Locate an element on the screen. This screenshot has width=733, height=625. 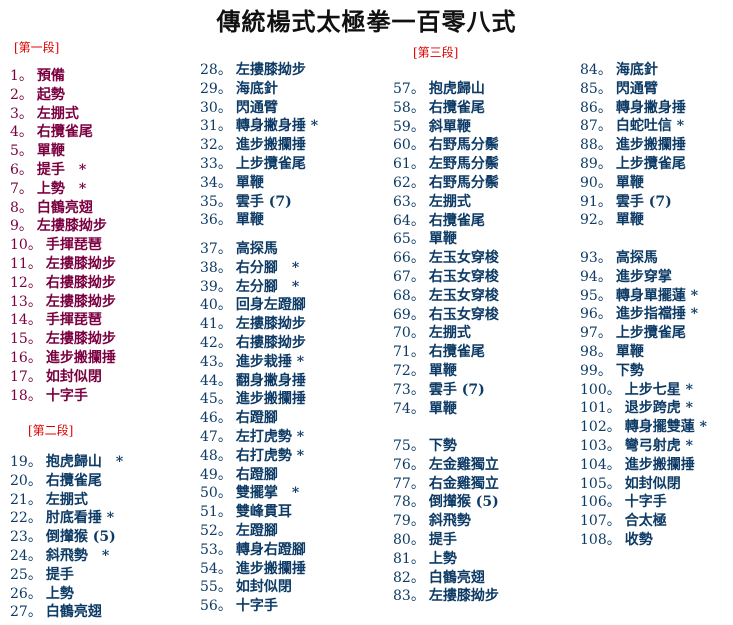
form-item: 18。 十字手 is located at coordinates (49, 395).